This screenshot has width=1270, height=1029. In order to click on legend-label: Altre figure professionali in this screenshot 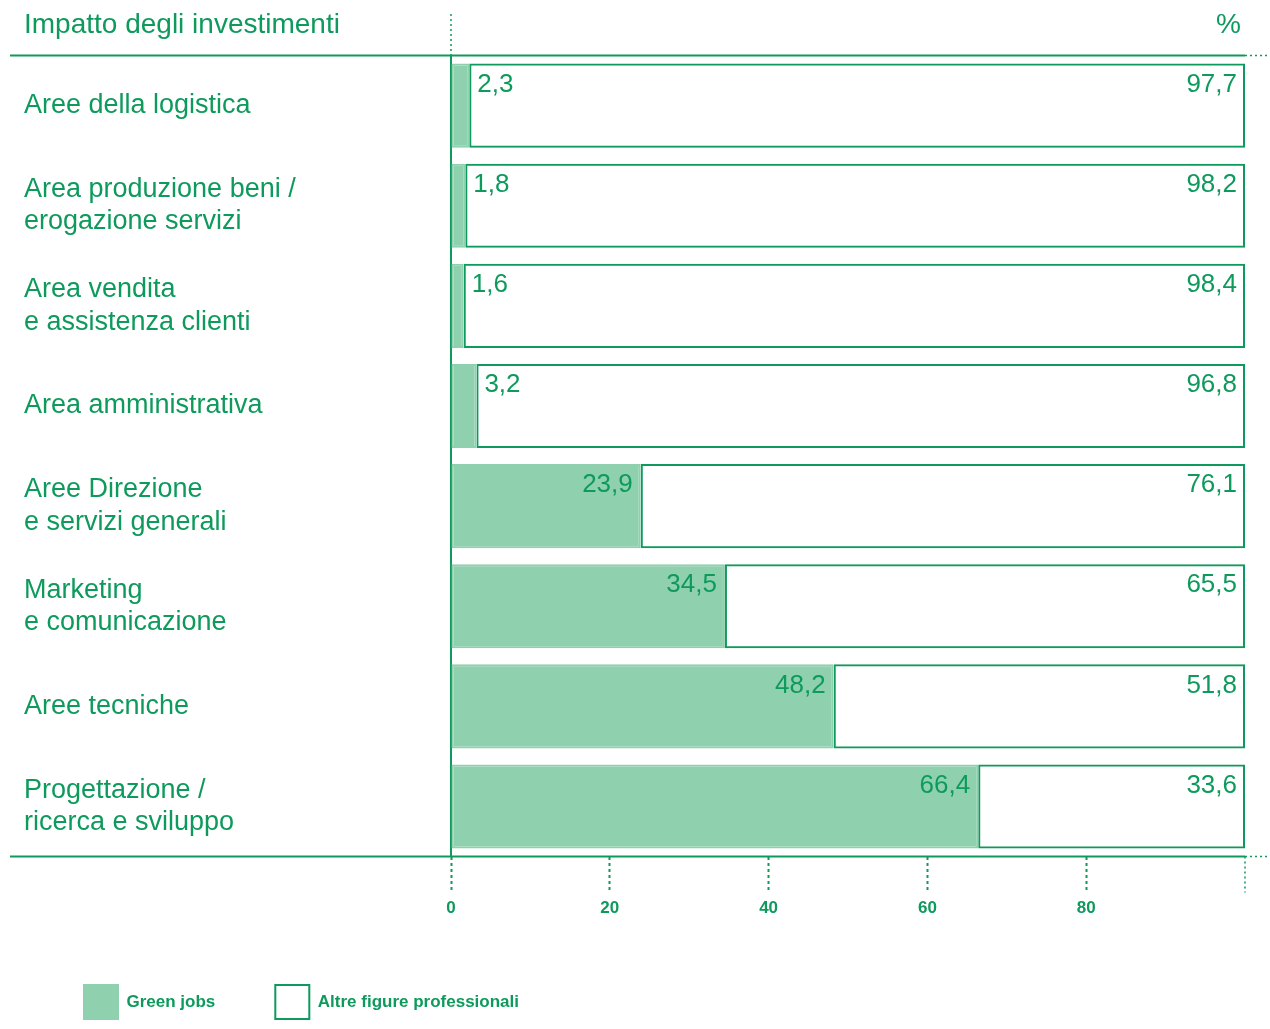, I will do `click(418, 1001)`.